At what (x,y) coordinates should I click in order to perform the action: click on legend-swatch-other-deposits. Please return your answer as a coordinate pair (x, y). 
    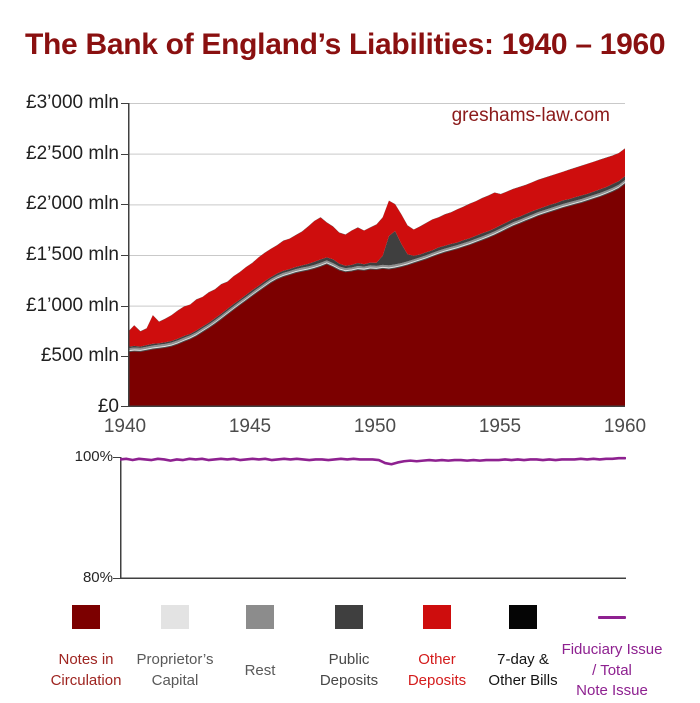
    Looking at the image, I should click on (437, 617).